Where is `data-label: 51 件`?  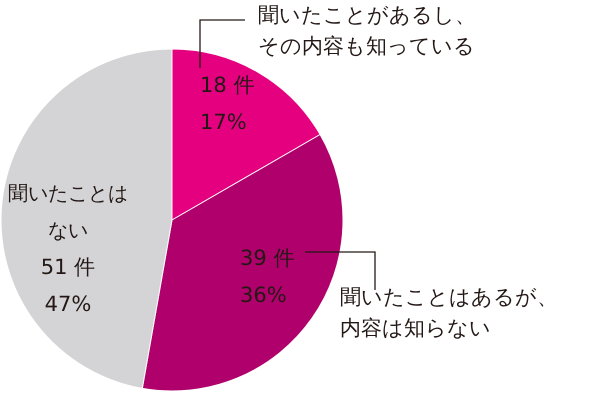 data-label: 51 件 is located at coordinates (68, 267).